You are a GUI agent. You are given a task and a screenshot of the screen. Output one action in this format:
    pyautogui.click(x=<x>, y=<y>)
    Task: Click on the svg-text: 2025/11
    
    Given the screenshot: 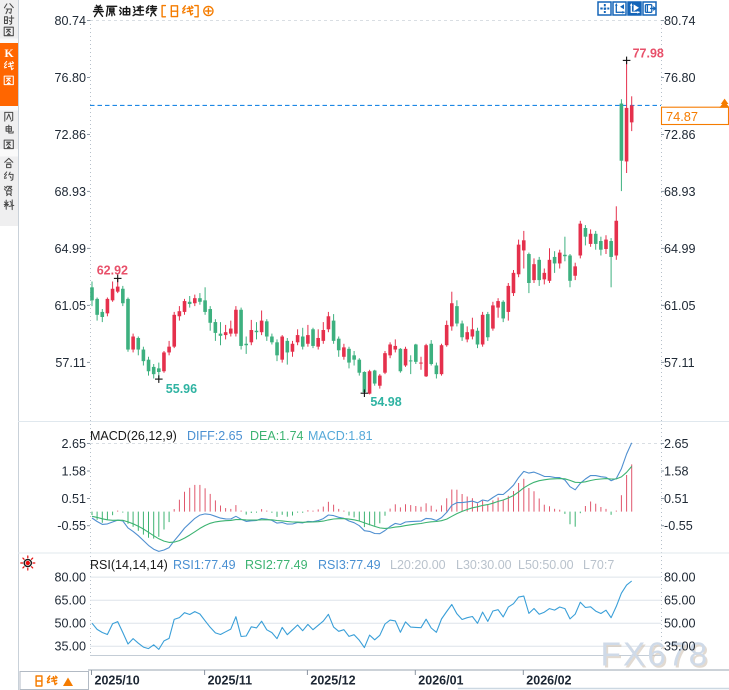 What is the action you would take?
    pyautogui.click(x=230, y=681)
    